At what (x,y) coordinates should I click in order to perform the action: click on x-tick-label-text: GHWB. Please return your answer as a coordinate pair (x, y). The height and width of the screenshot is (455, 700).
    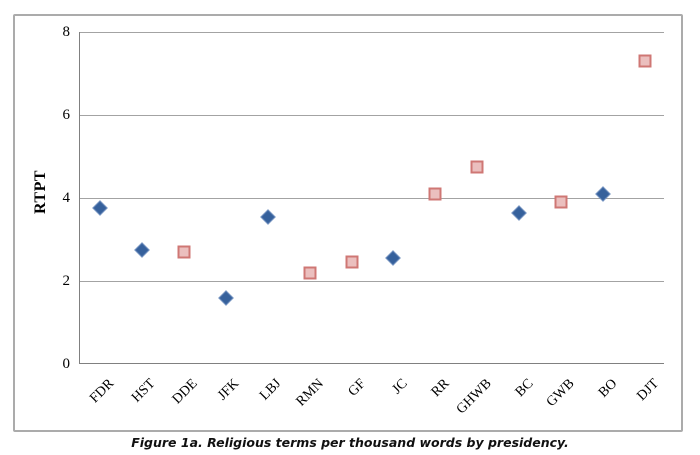
    Looking at the image, I should click on (474, 397).